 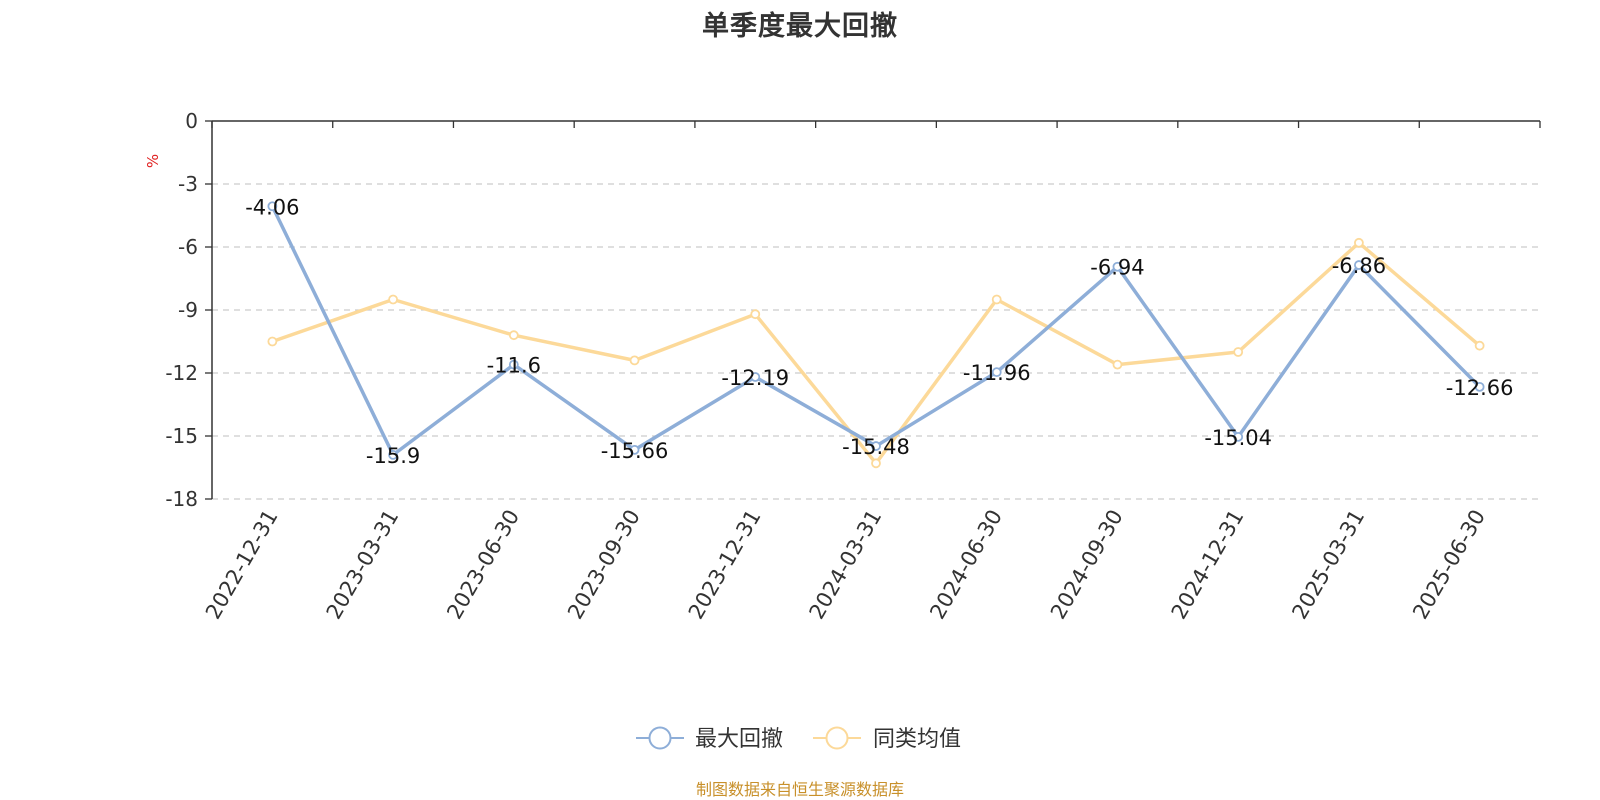 I want to click on legend-label: 同类均值, so click(x=917, y=739).